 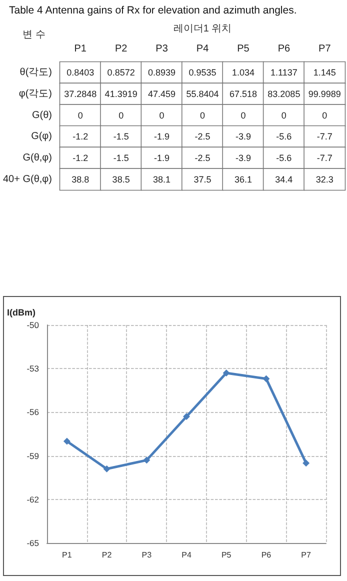 I want to click on y-tick-label: -56, so click(x=33, y=412).